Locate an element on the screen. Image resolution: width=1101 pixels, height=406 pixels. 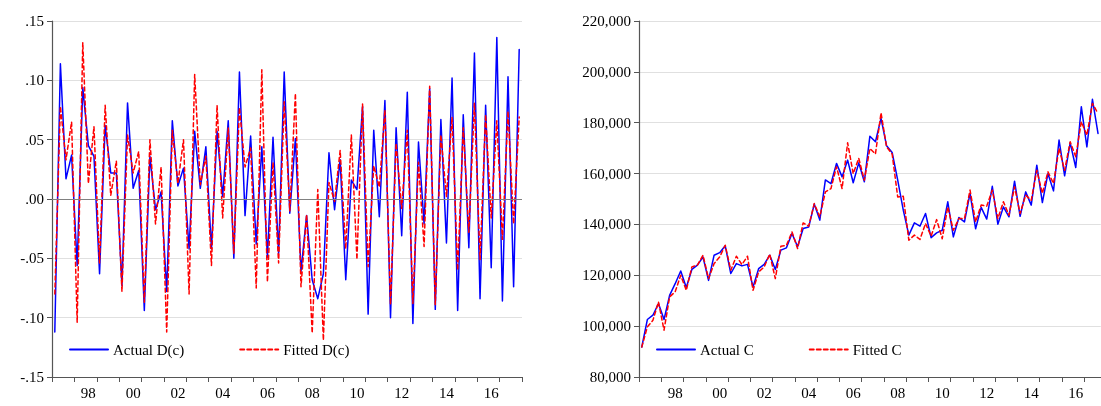
y-tick-label: 120,000 is located at coordinates (606, 275).